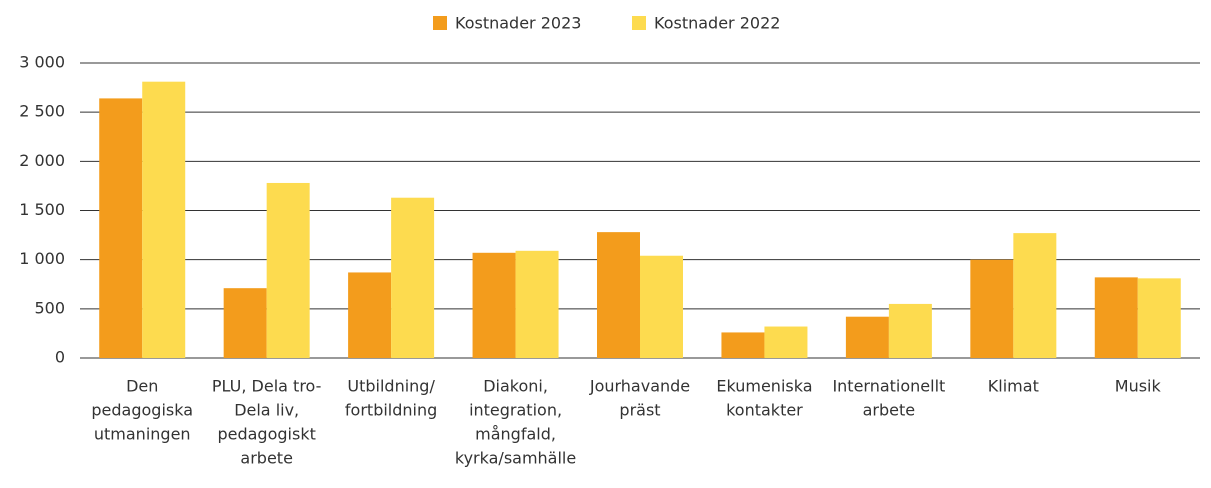 Image resolution: width=1211 pixels, height=488 pixels. I want to click on x-tick-label: utmaningen, so click(142, 434).